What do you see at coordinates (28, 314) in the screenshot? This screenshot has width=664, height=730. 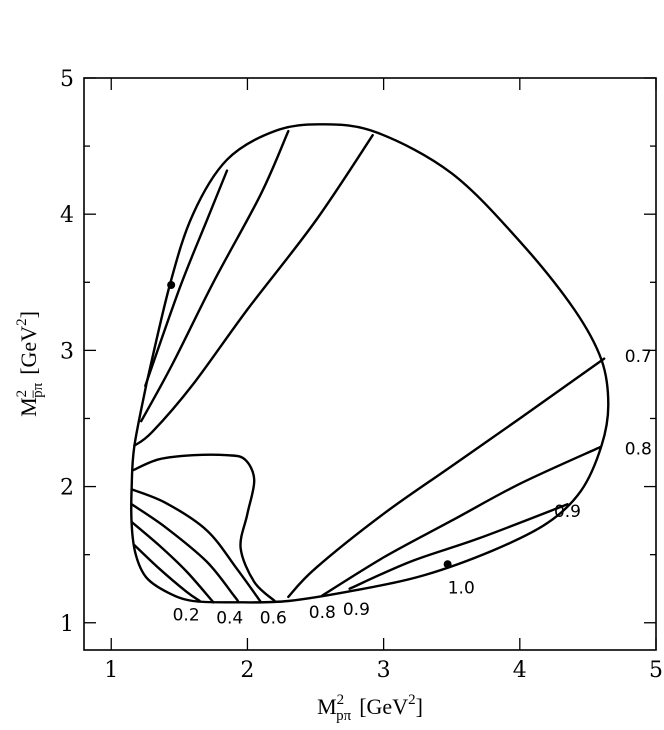 I see `y-axis-unit-end: ]` at bounding box center [28, 314].